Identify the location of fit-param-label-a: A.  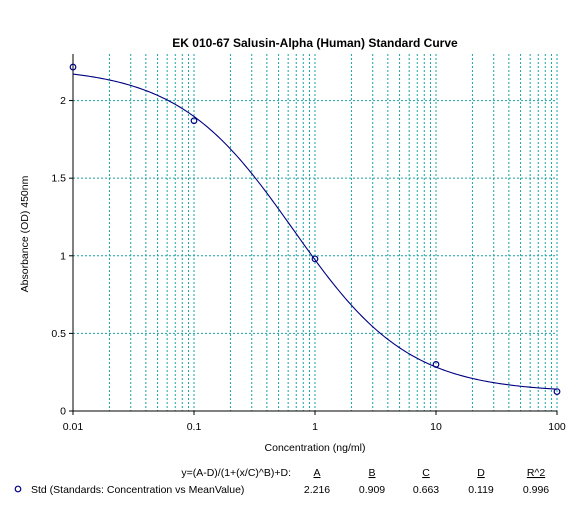
(316, 473).